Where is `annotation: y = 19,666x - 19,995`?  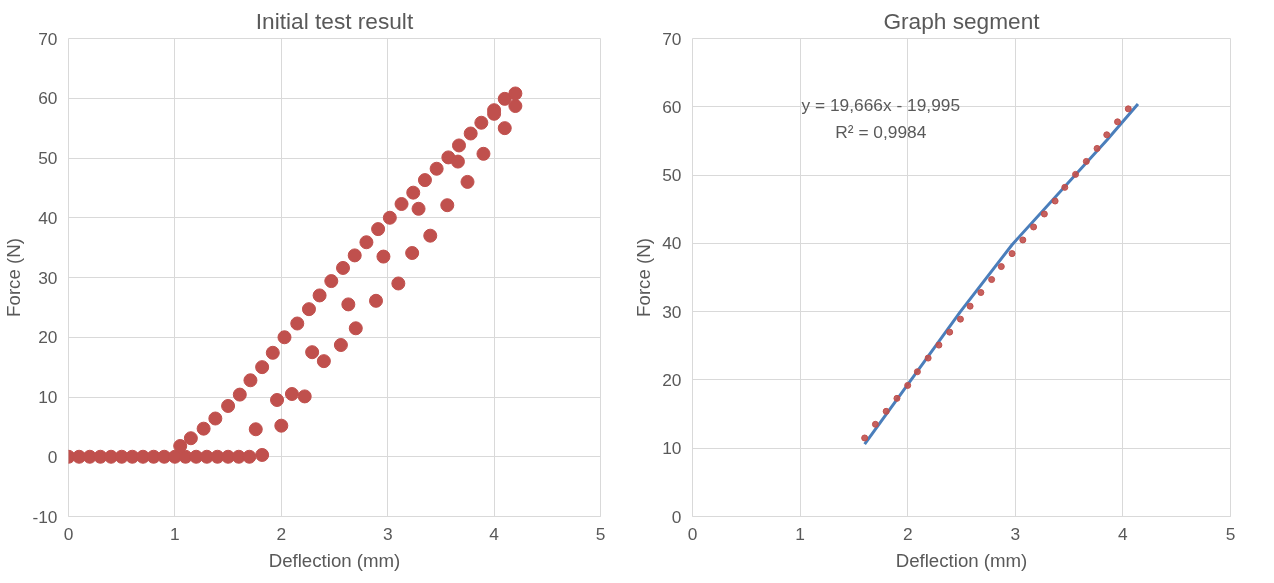
annotation: y = 19,666x - 19,995 is located at coordinates (881, 105).